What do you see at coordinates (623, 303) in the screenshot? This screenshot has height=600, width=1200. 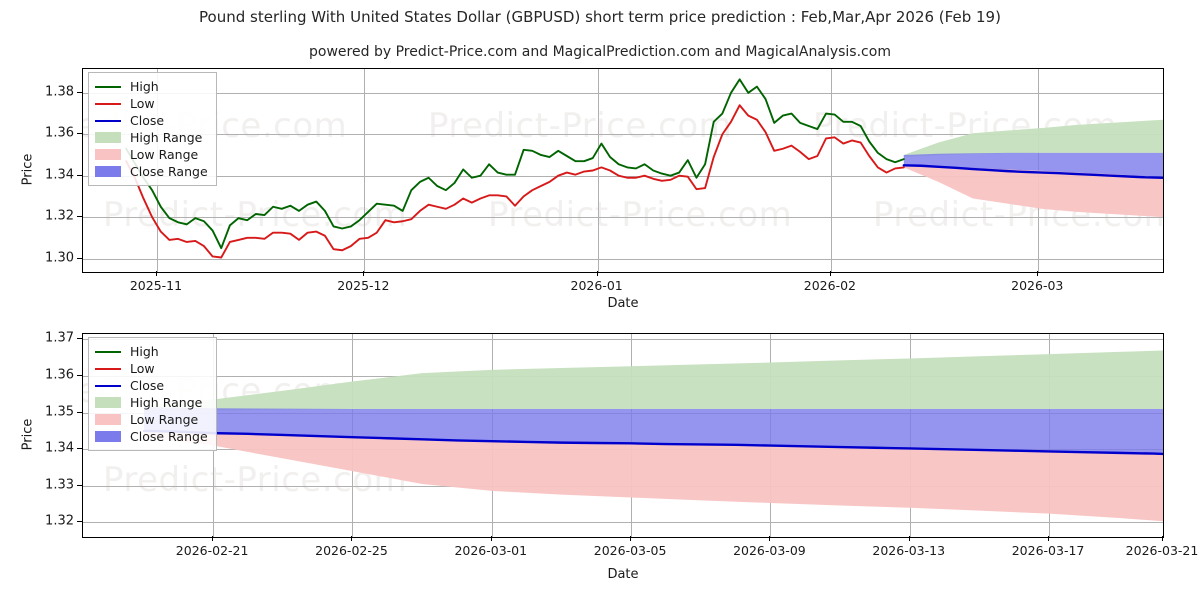 I see `overview-x-axis-label: Date` at bounding box center [623, 303].